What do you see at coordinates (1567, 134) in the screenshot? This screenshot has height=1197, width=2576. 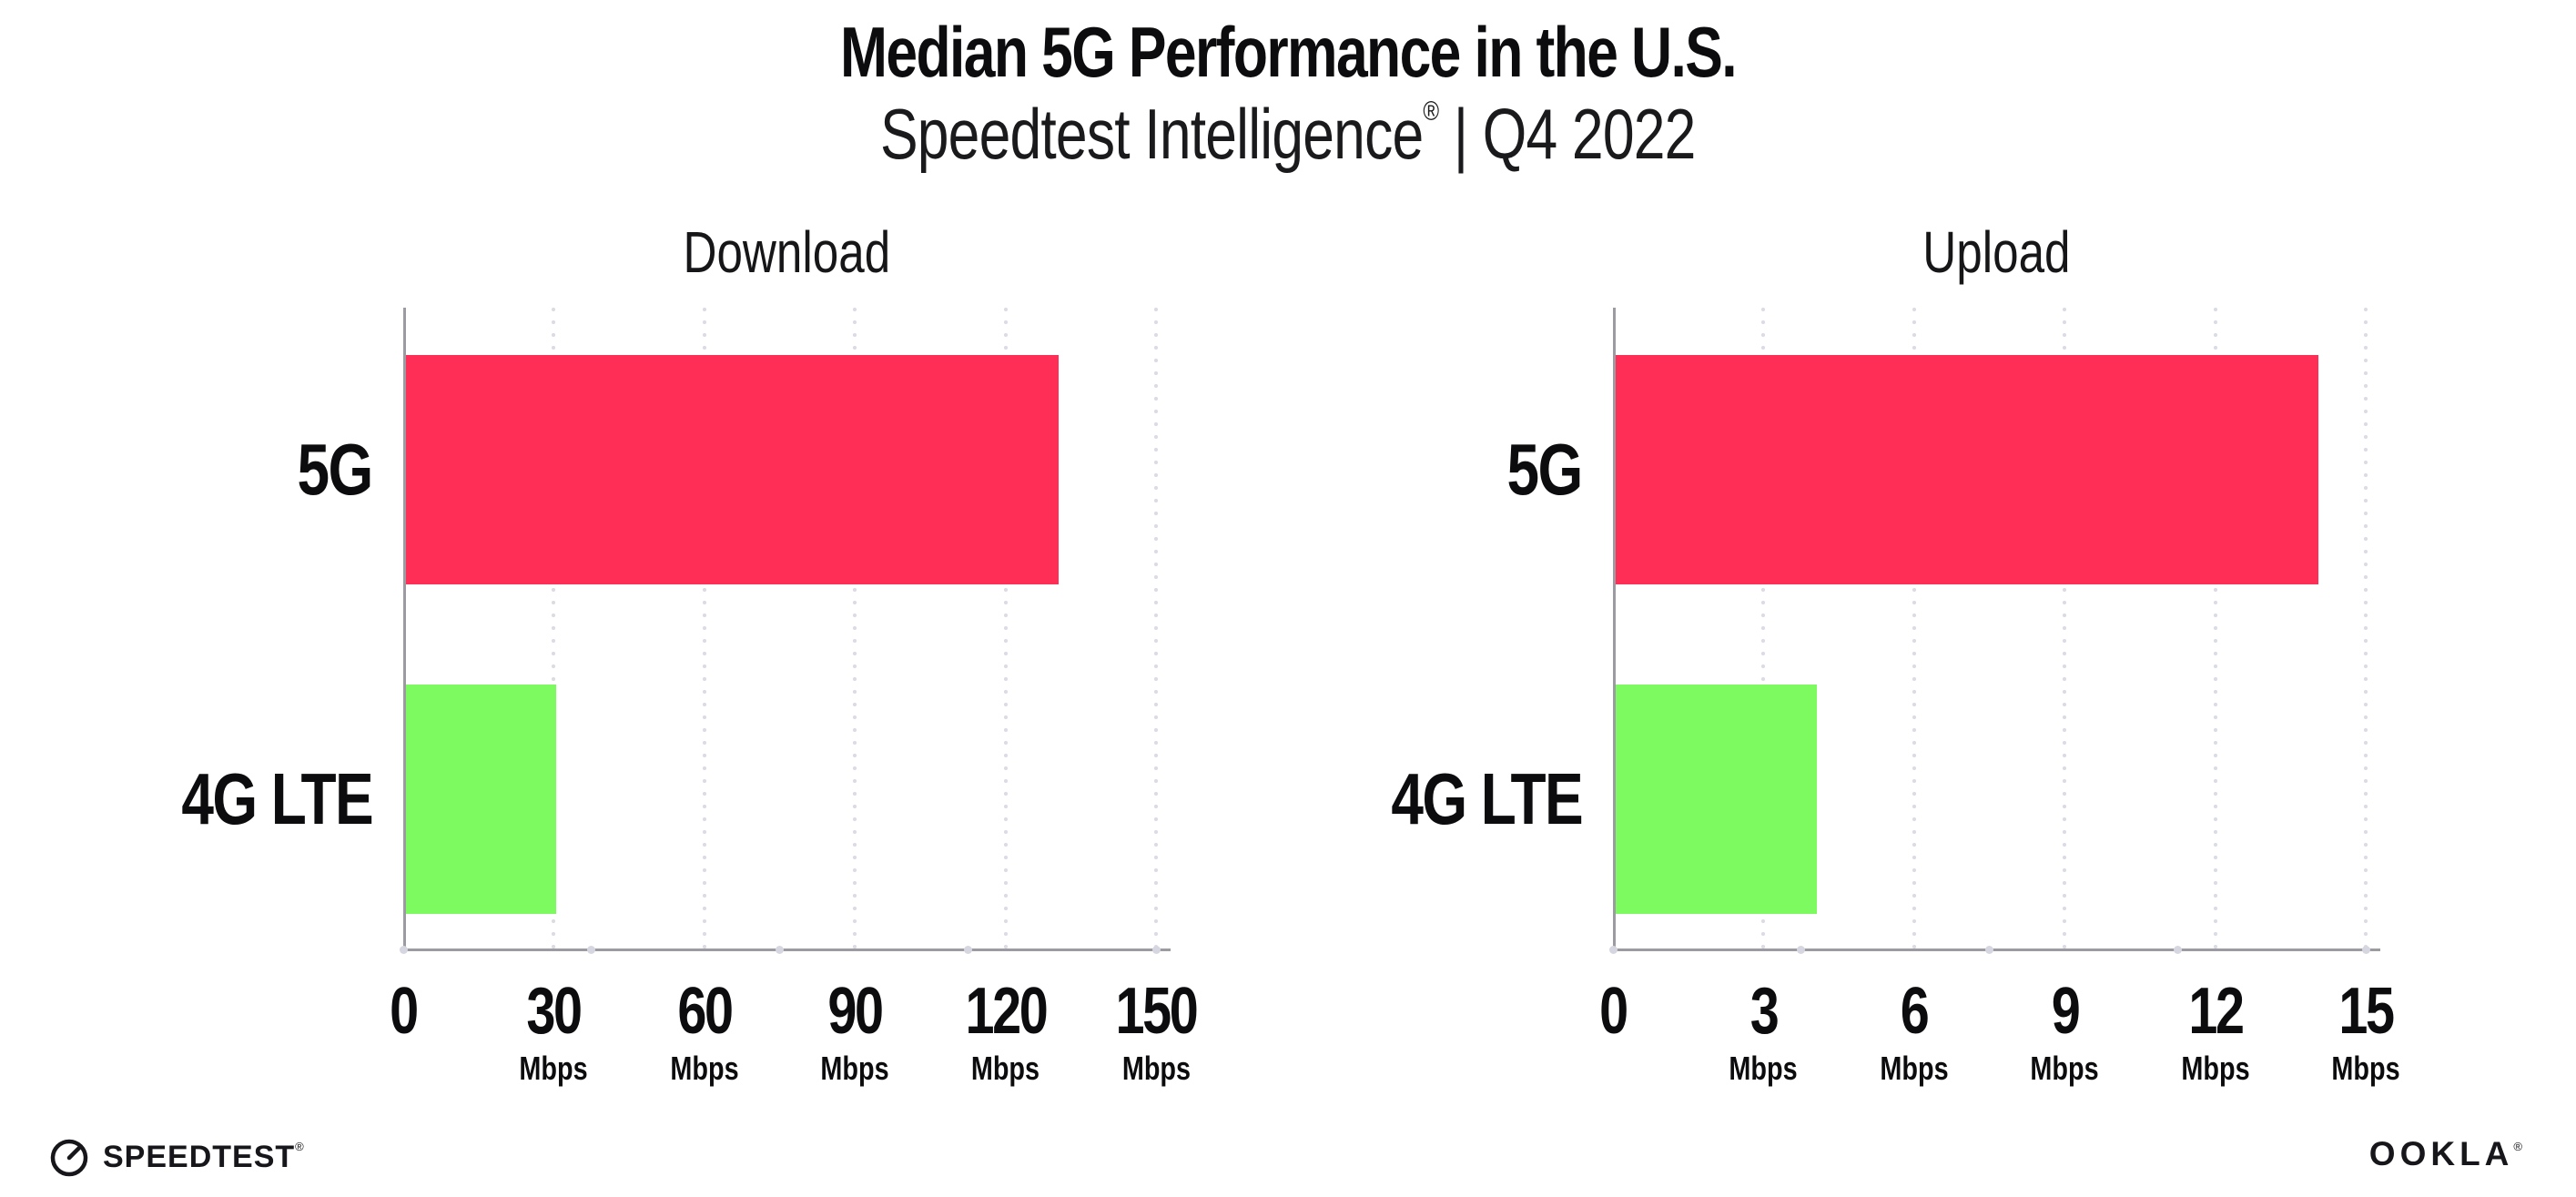 I see `subtitle-period: | Q4 2022` at bounding box center [1567, 134].